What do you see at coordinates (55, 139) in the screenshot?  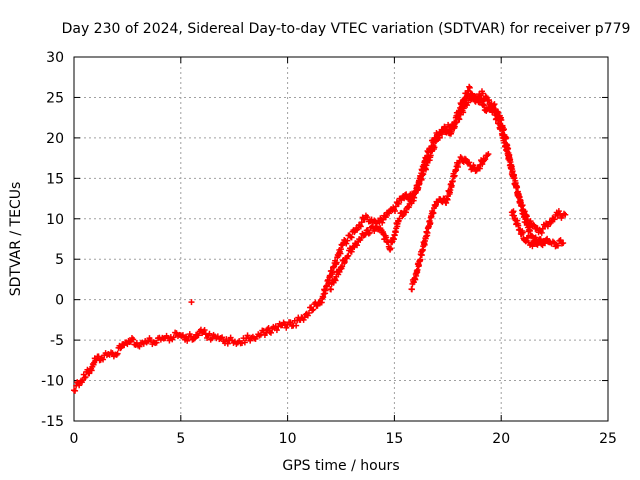 I see `y-tick-label: 20` at bounding box center [55, 139].